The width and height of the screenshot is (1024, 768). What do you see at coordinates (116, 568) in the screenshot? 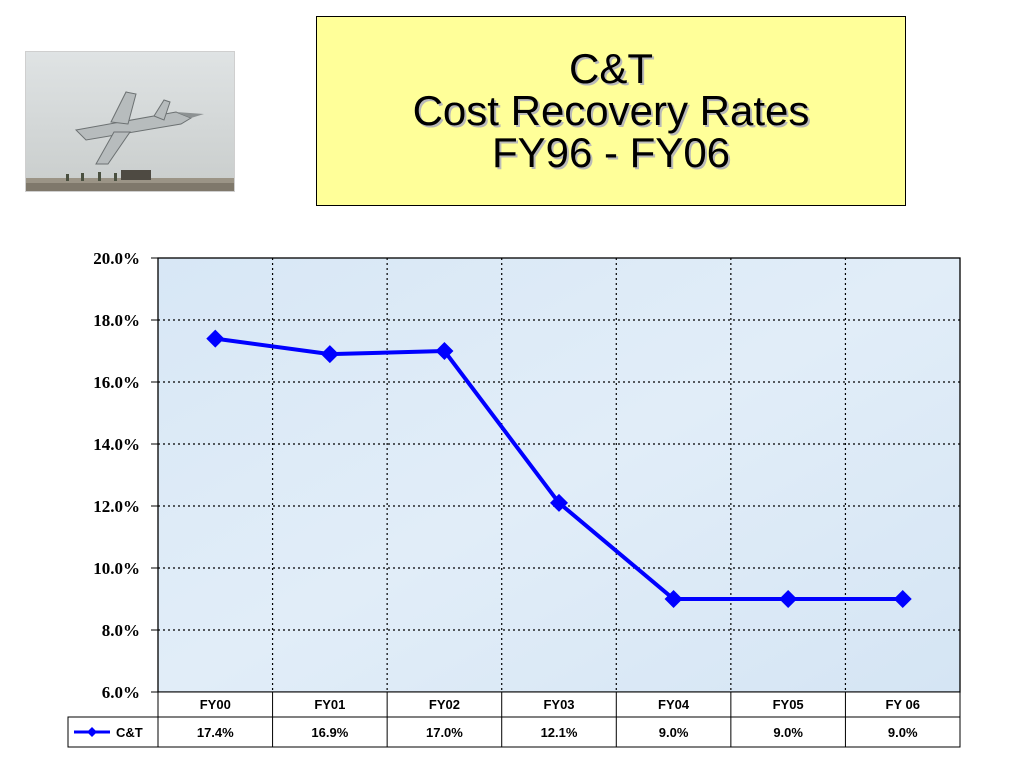
I see `y-tick-label: 10.0%` at bounding box center [116, 568].